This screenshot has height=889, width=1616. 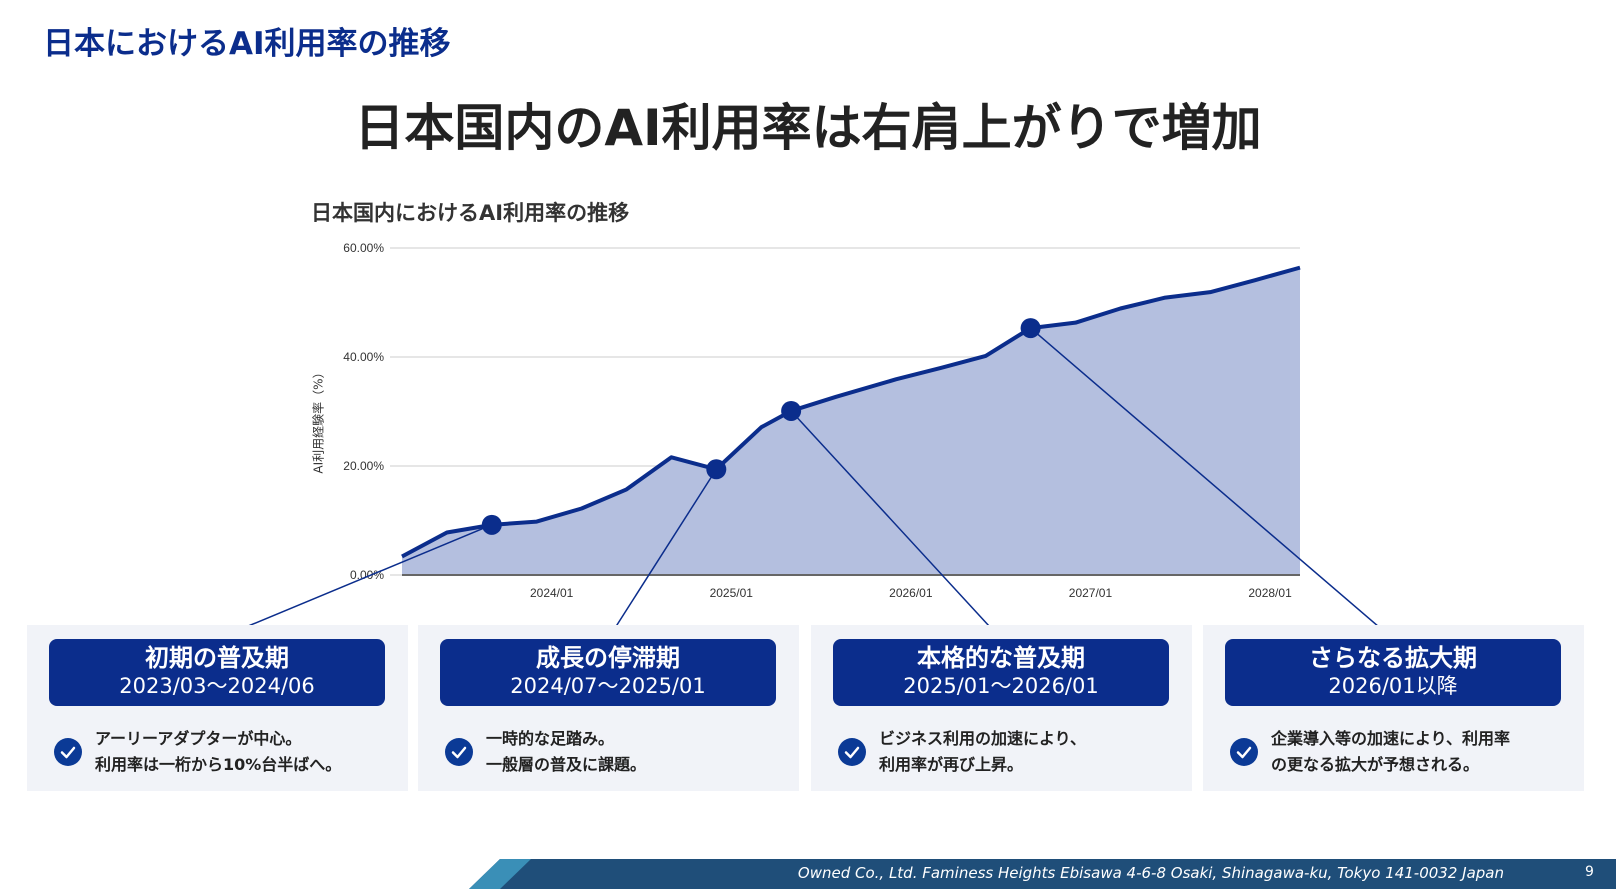 I want to click on description-line: 利用率は一桁から10%台半ばへ。, so click(x=218, y=764).